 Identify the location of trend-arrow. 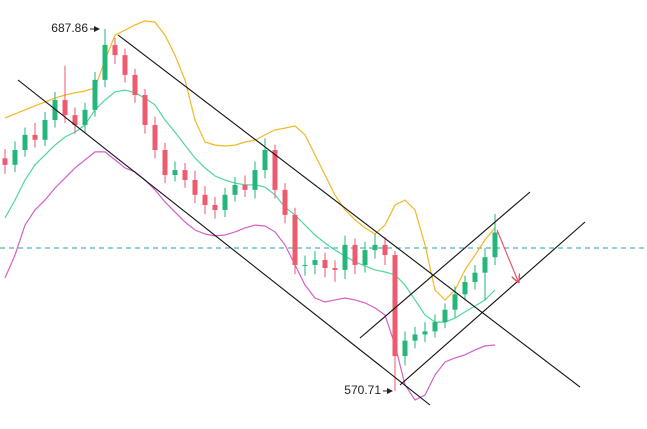
(507, 255).